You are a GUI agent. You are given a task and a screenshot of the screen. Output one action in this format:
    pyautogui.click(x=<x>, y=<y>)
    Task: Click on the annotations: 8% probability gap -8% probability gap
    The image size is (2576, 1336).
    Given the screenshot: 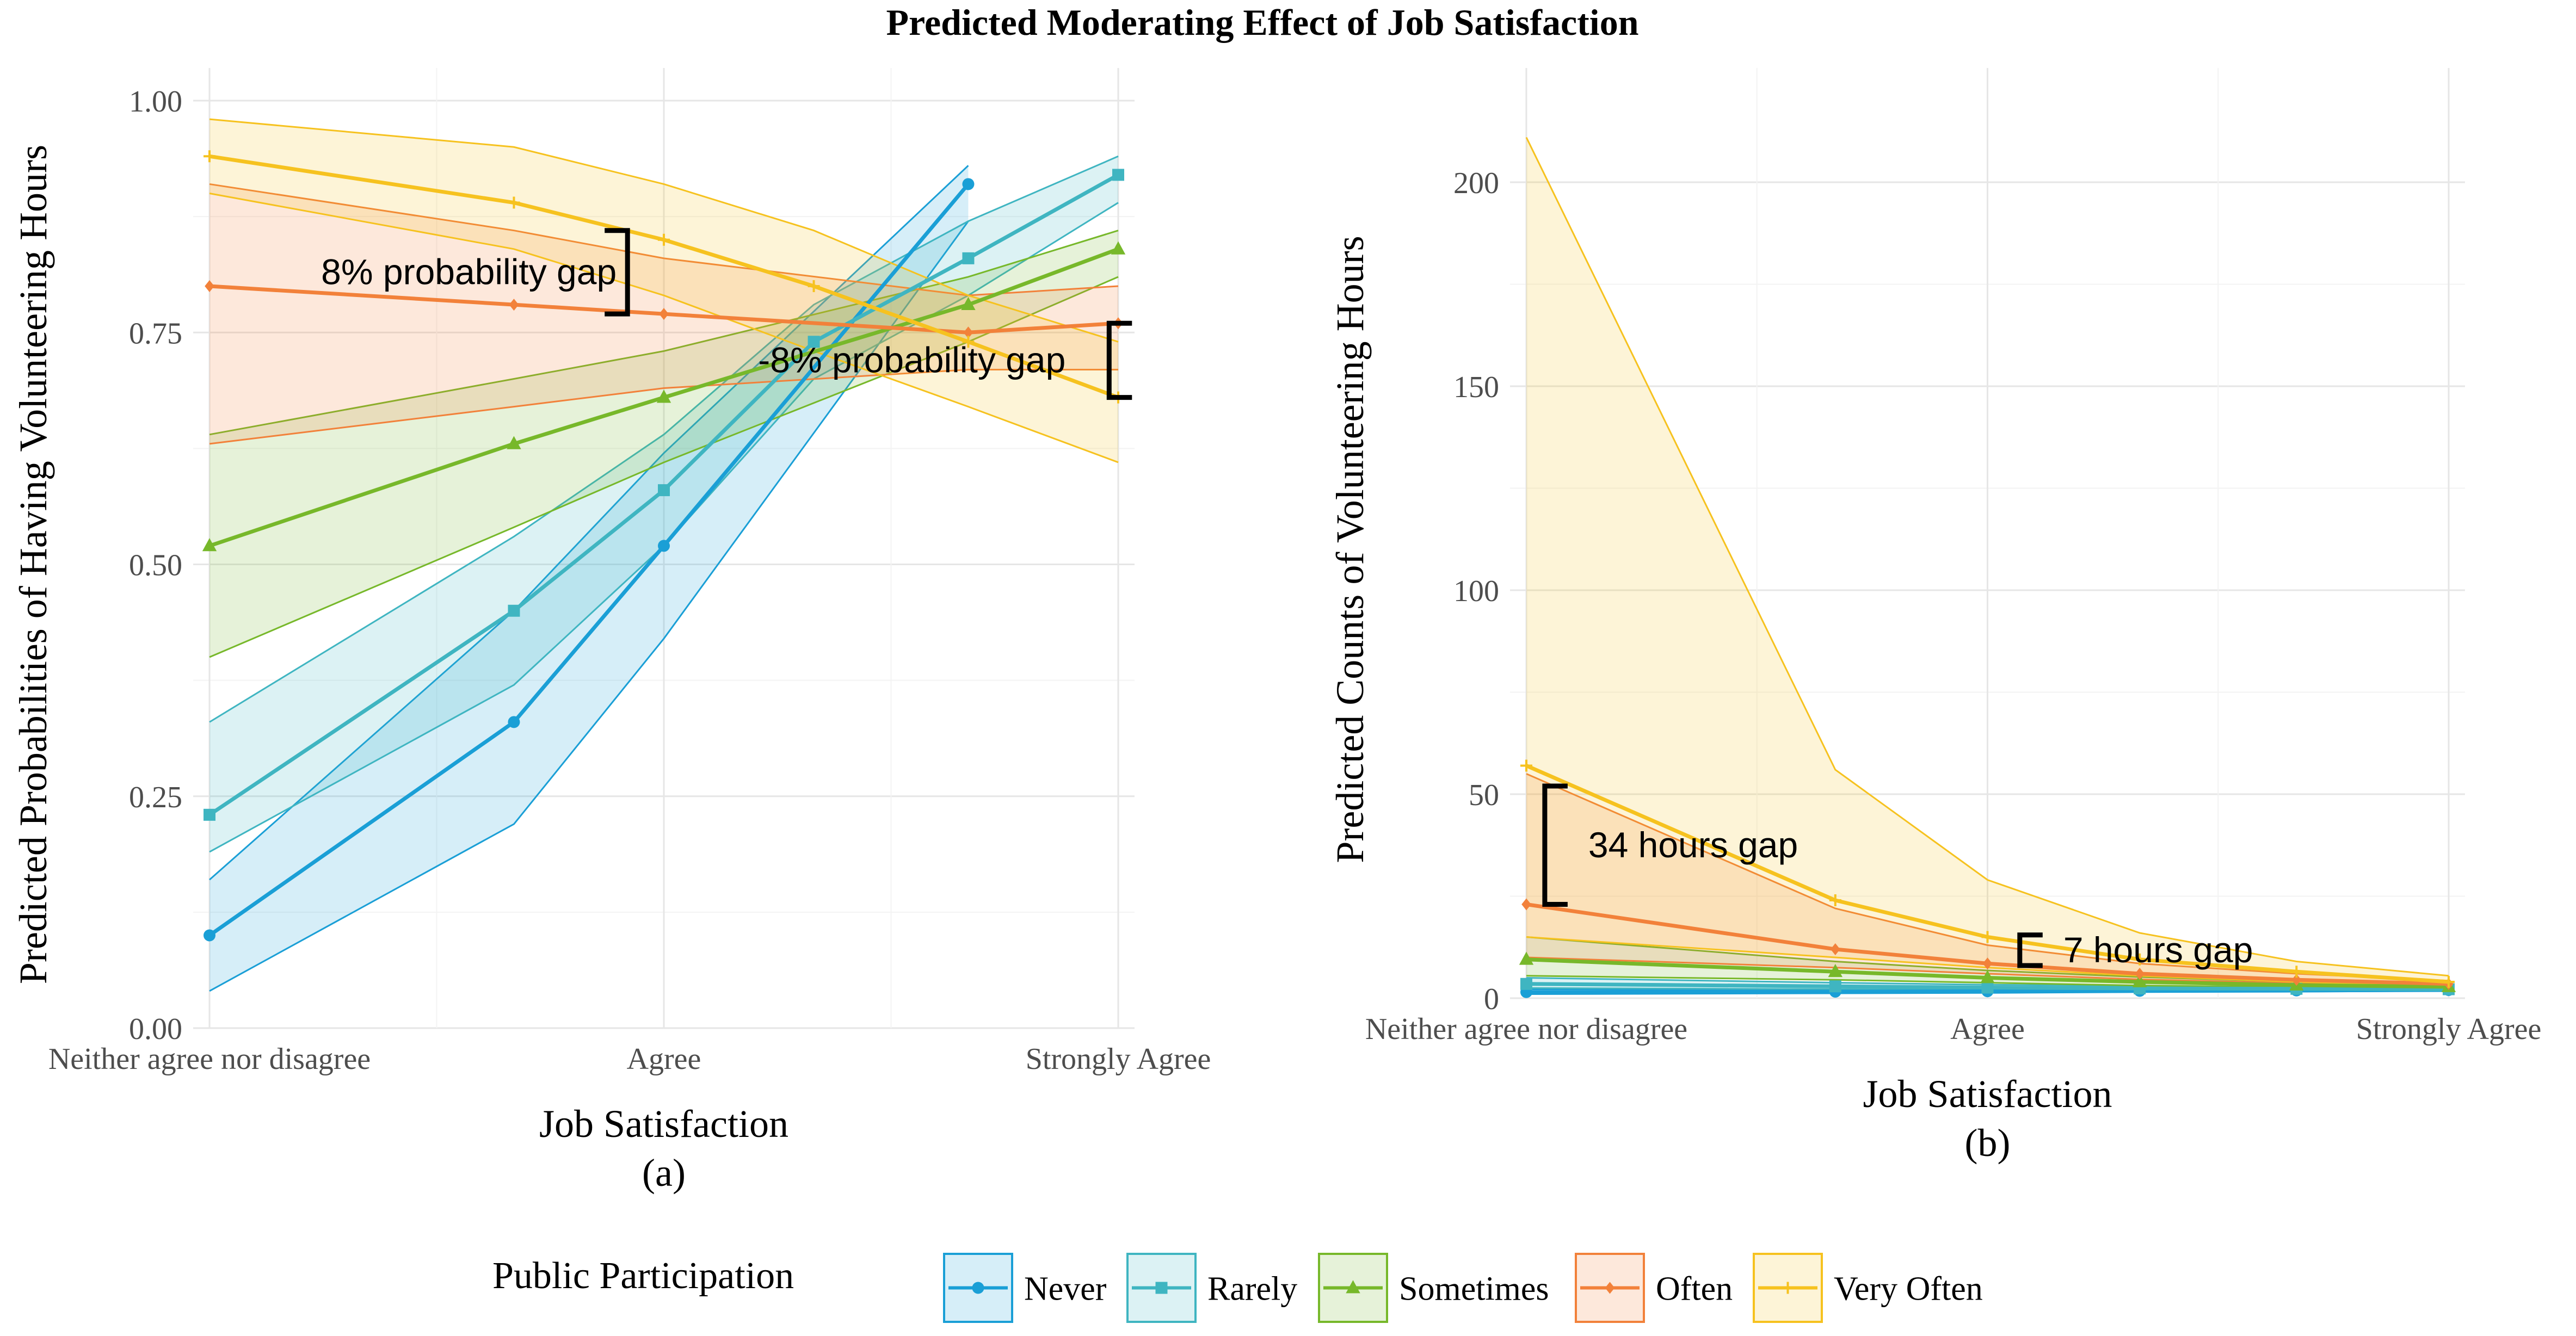 What is the action you would take?
    pyautogui.click(x=727, y=314)
    